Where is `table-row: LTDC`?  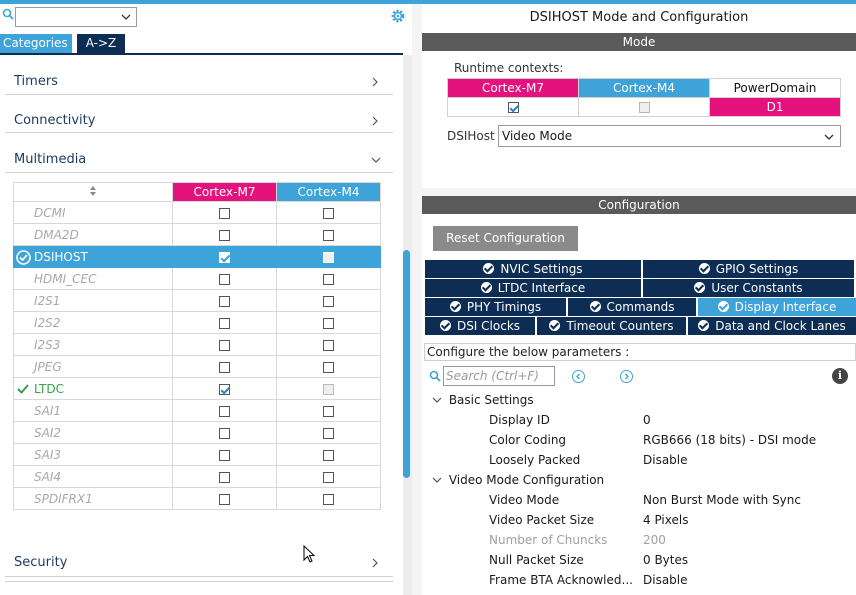 table-row: LTDC is located at coordinates (197, 388).